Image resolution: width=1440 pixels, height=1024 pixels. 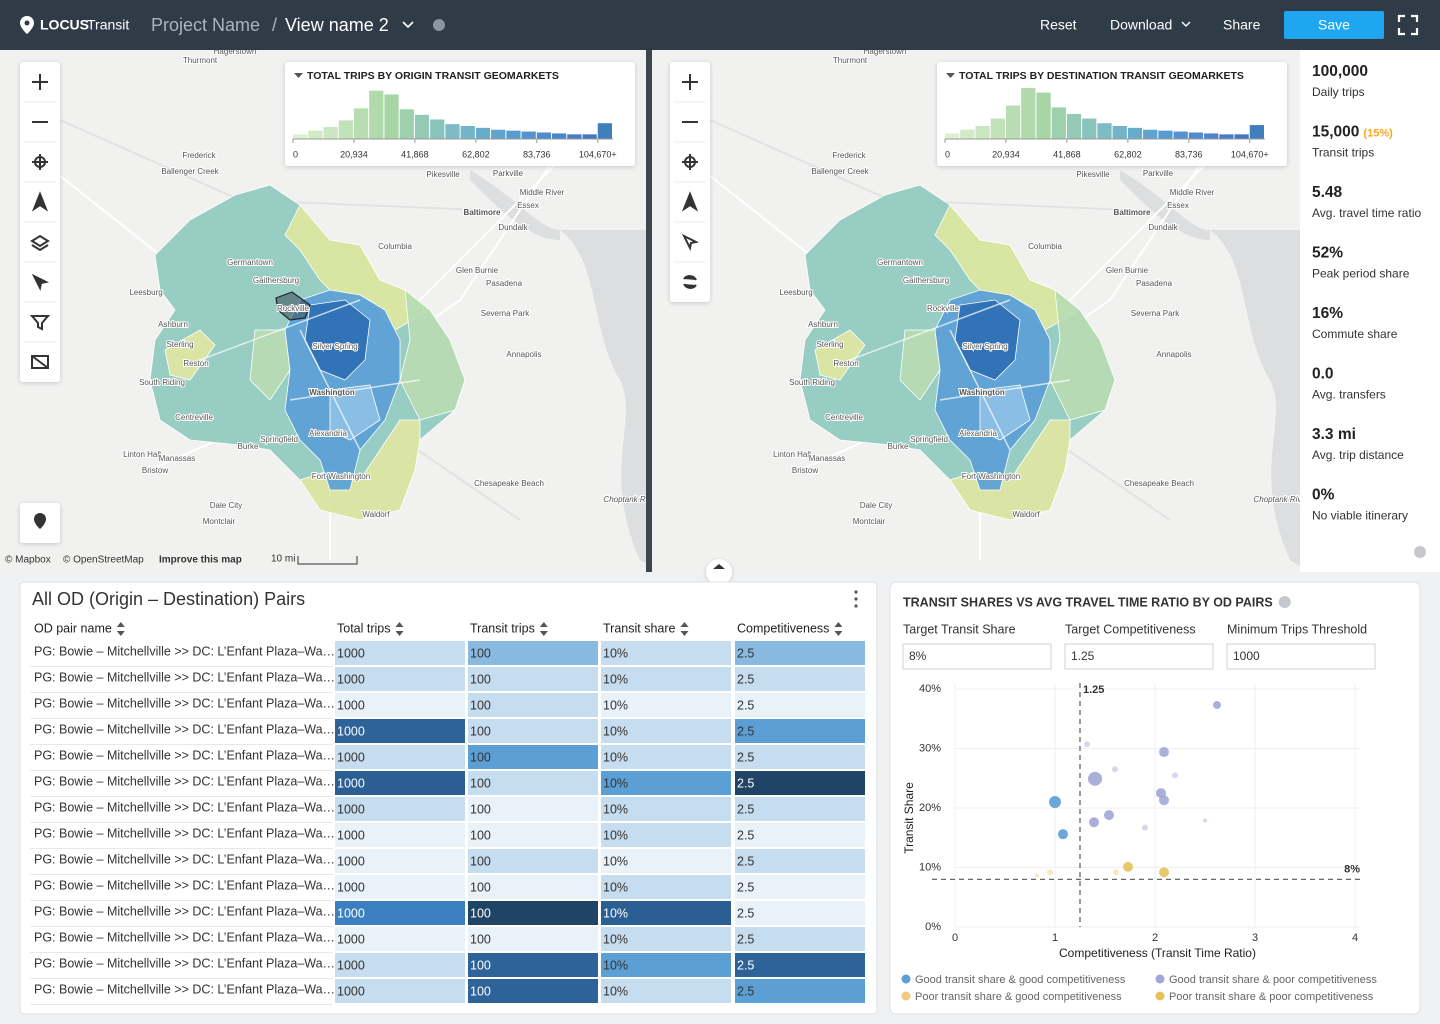 I want to click on filter-value: 8%, so click(x=918, y=656).